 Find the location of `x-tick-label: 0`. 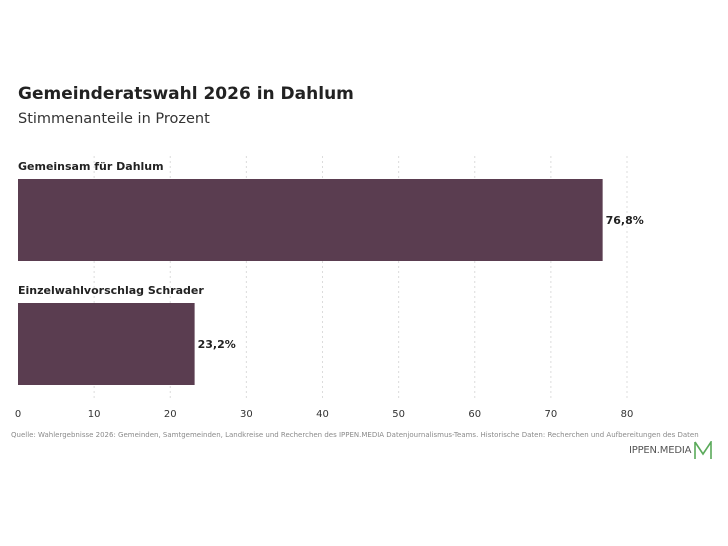

x-tick-label: 0 is located at coordinates (18, 414).